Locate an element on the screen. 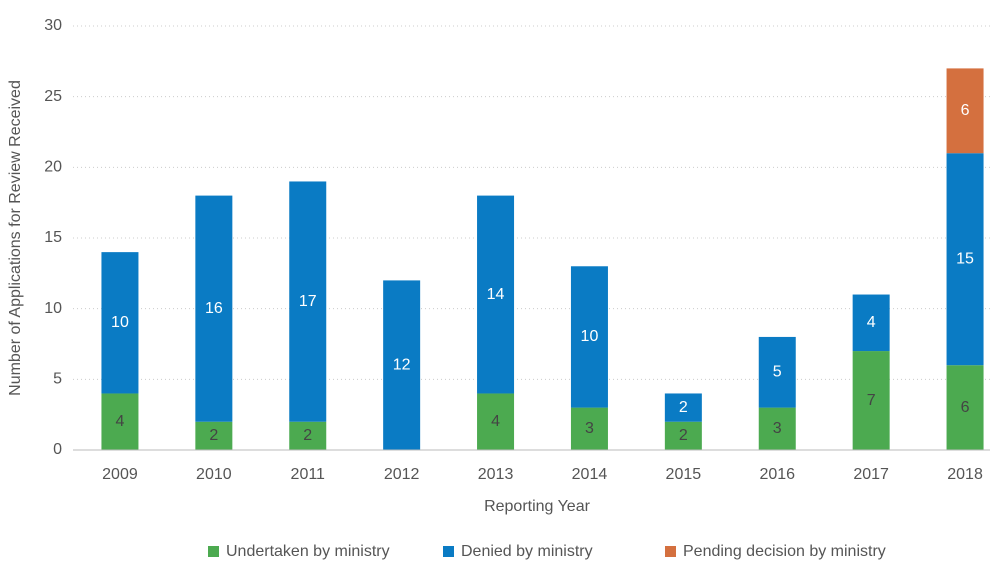 The image size is (1004, 567). x-tick-label: 2009 is located at coordinates (120, 474).